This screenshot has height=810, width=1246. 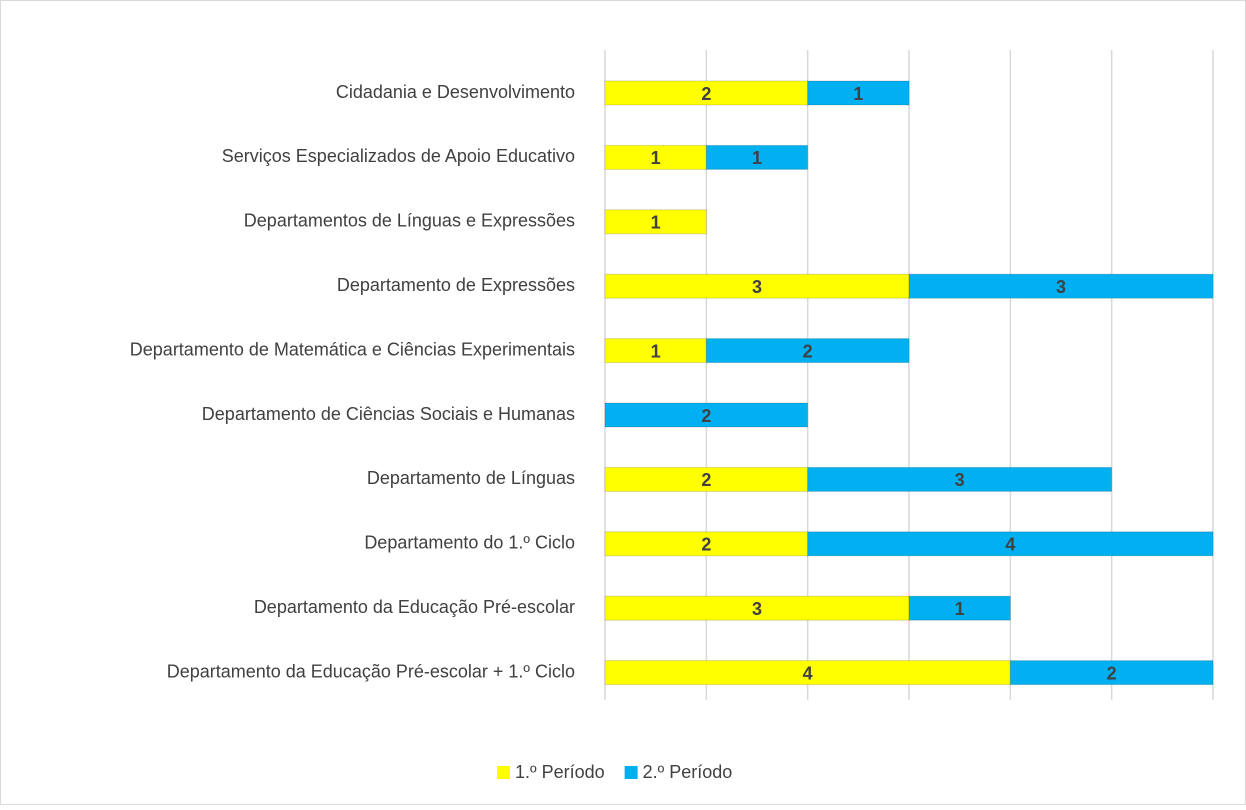 What do you see at coordinates (471, 478) in the screenshot?
I see `category-label: Departamento de Línguas` at bounding box center [471, 478].